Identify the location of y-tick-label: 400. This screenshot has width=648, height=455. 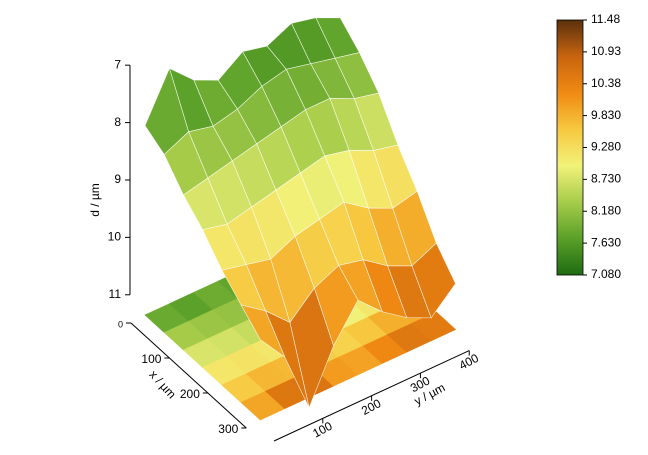
(469, 362).